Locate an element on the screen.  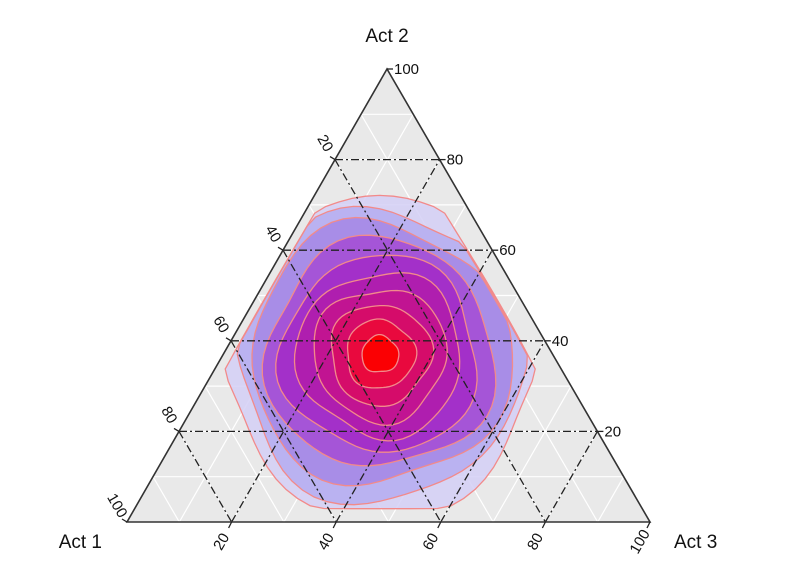
tick-label-act1: 60 is located at coordinates (220, 324).